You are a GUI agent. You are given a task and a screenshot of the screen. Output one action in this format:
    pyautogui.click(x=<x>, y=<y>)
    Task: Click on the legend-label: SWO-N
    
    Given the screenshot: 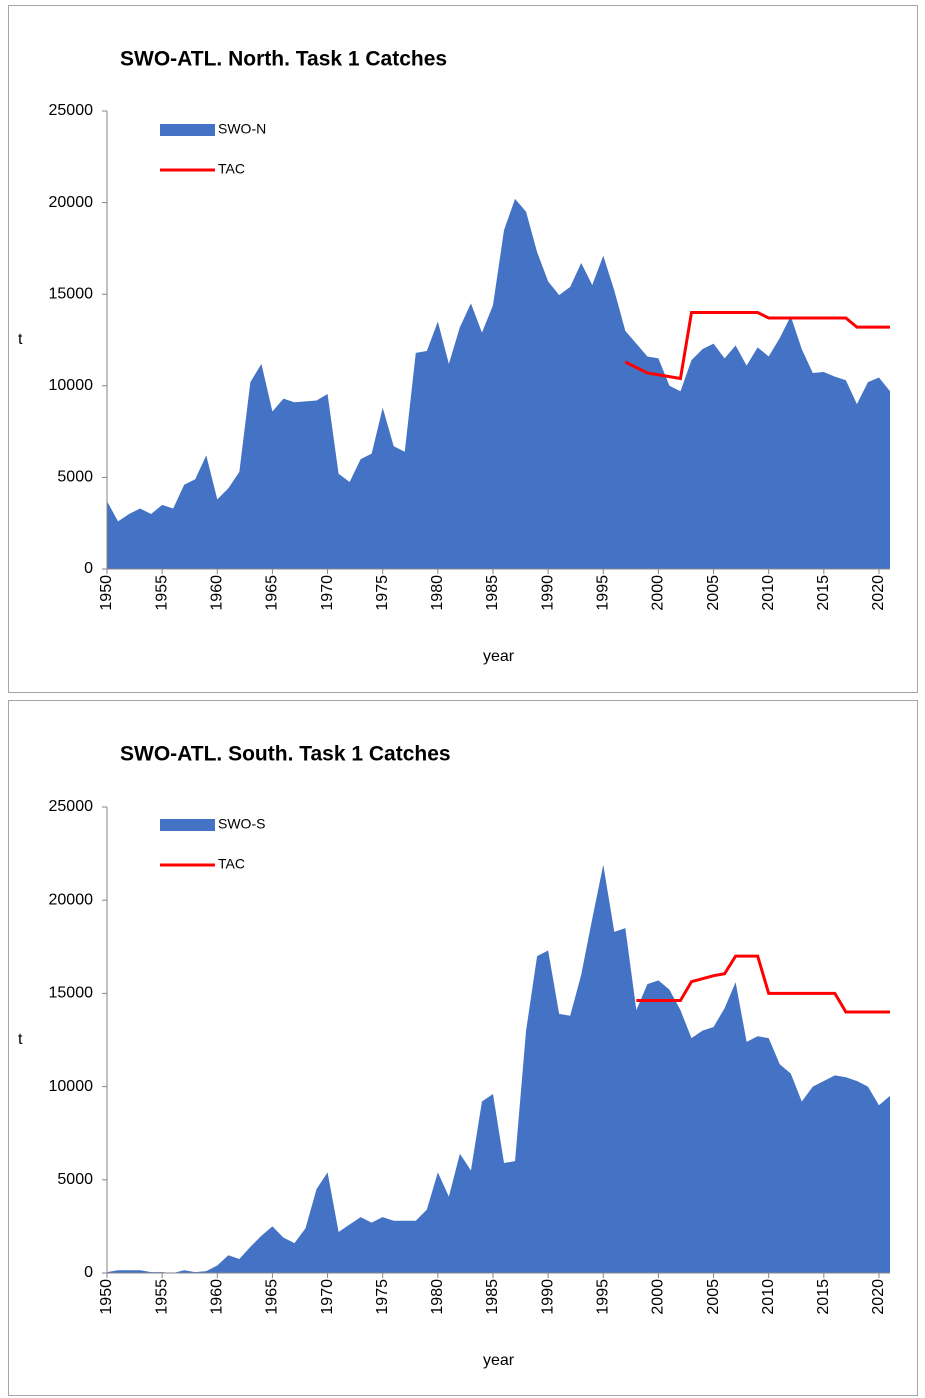 What is the action you would take?
    pyautogui.click(x=242, y=129)
    